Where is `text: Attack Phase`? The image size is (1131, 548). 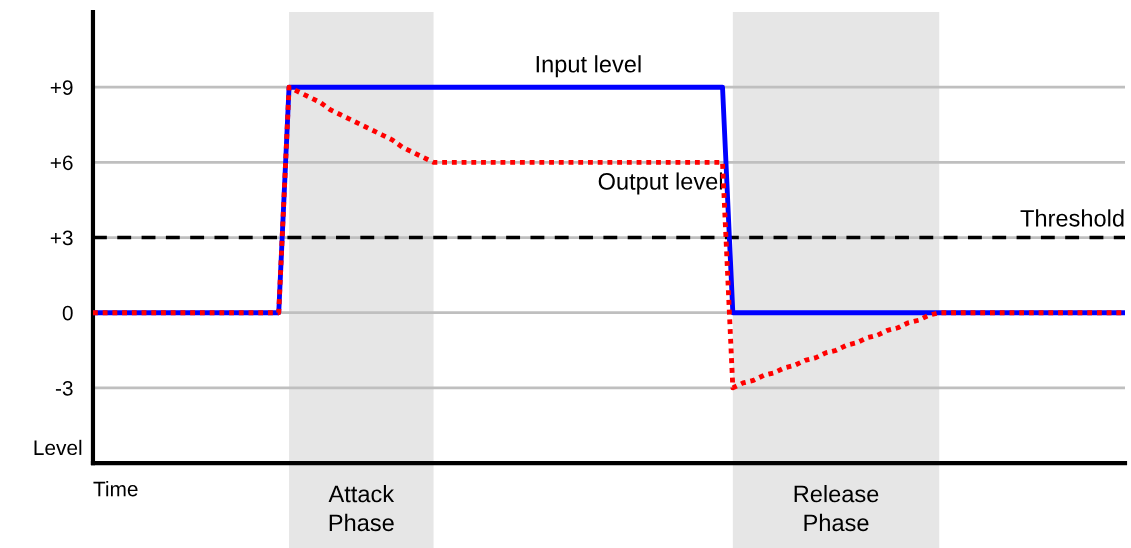
text: Attack Phase is located at coordinates (361, 508).